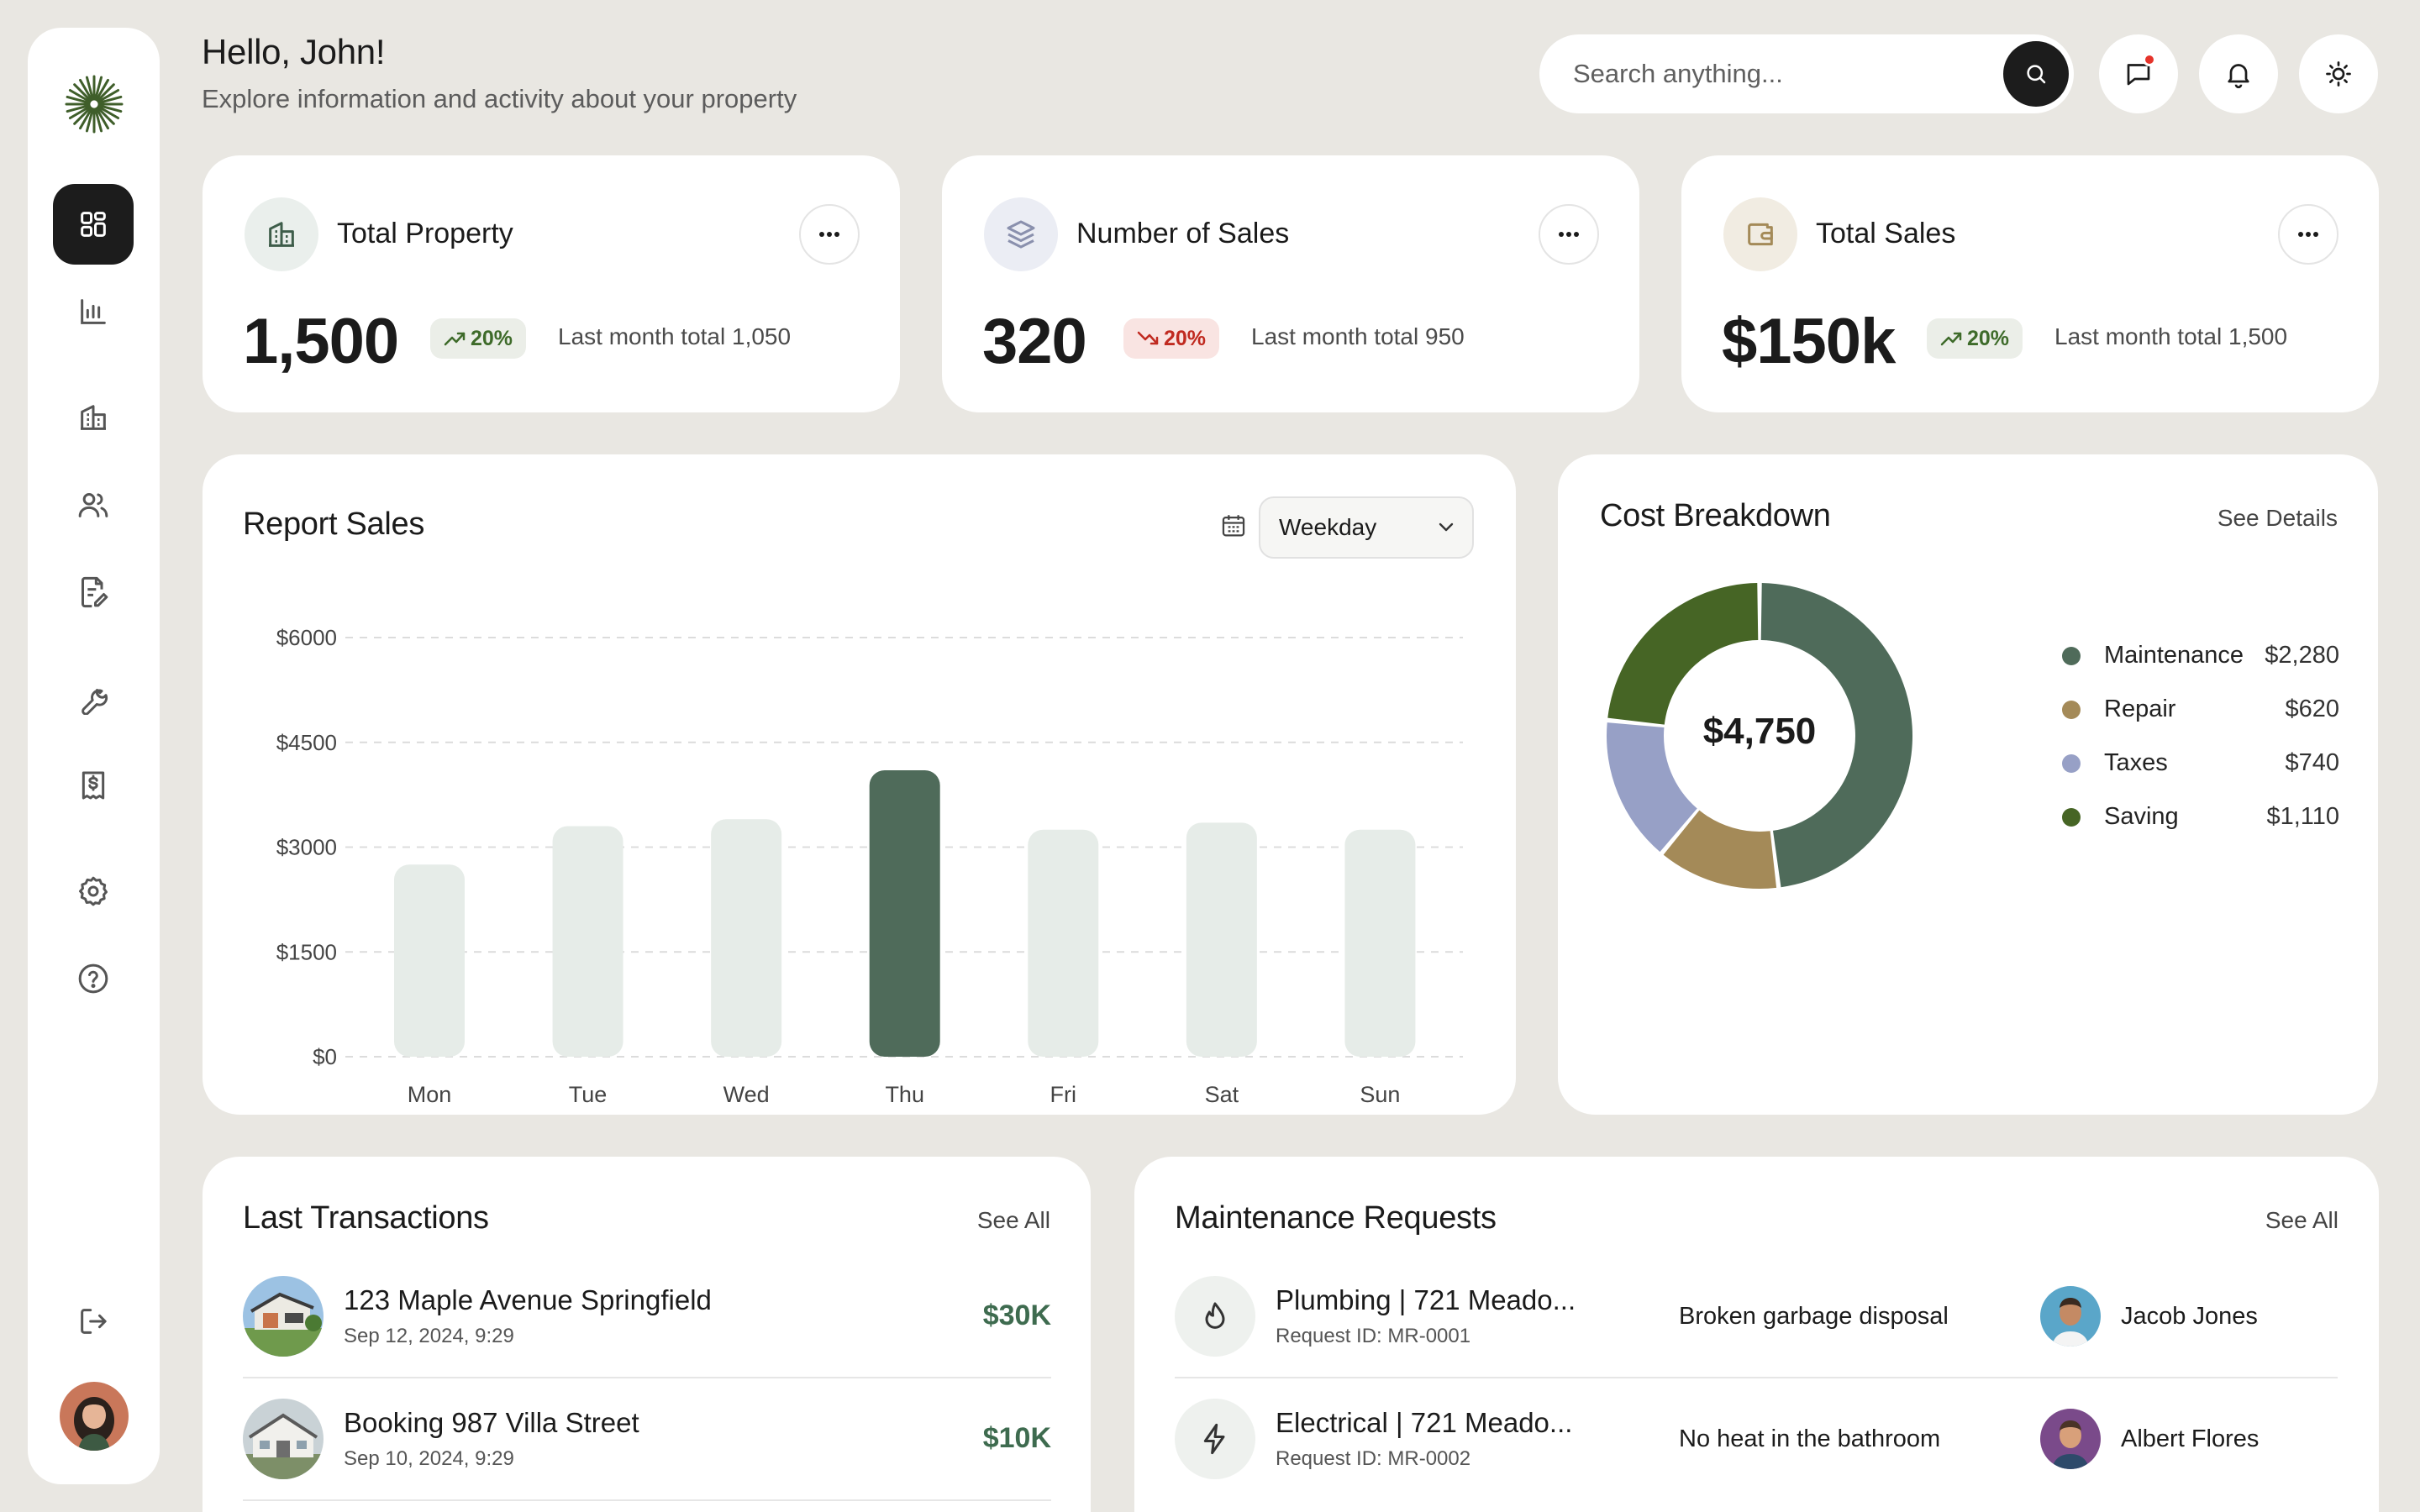 The height and width of the screenshot is (1512, 2420). I want to click on search-input, so click(1774, 74).